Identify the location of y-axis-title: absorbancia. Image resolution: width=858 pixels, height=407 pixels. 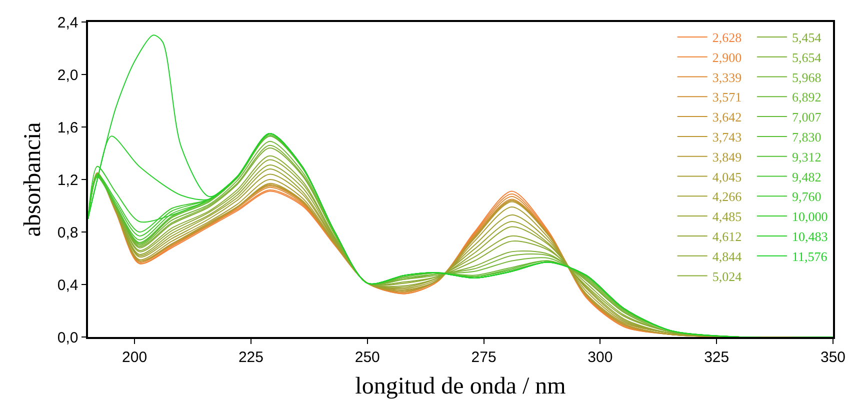
(33, 179).